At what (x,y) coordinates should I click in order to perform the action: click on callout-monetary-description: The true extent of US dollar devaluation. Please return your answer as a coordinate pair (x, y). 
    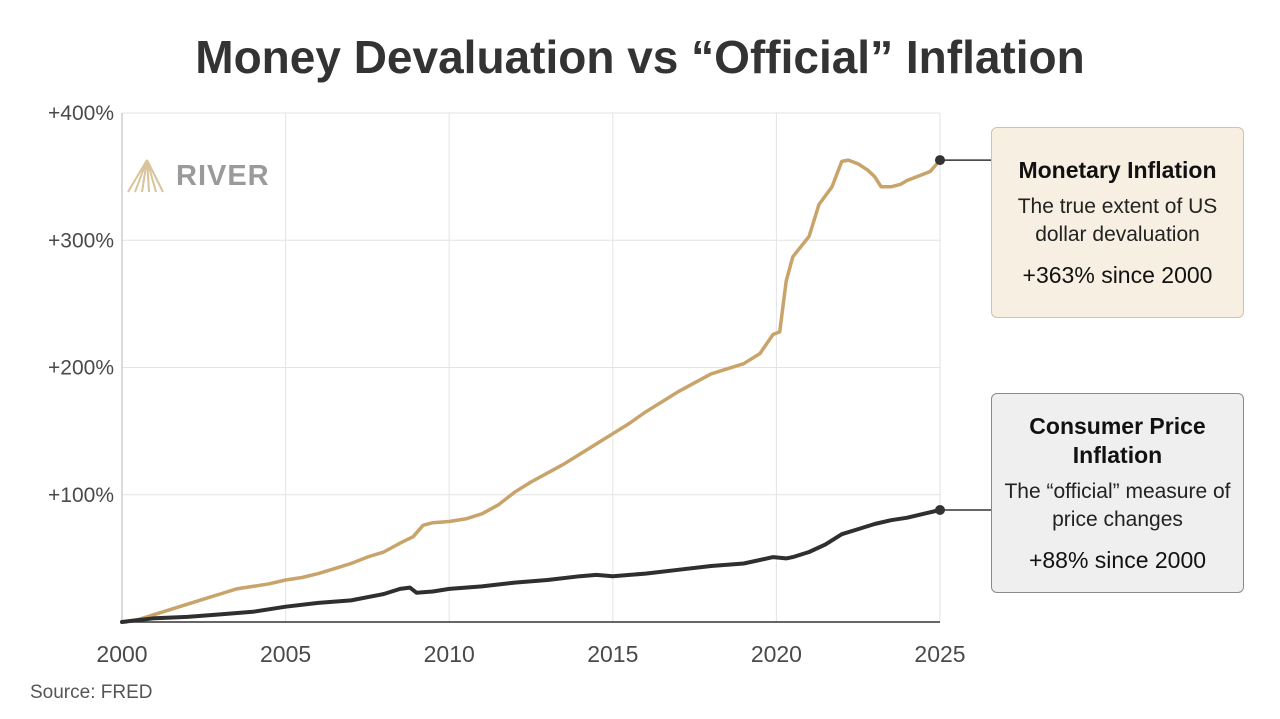
    Looking at the image, I should click on (1117, 220).